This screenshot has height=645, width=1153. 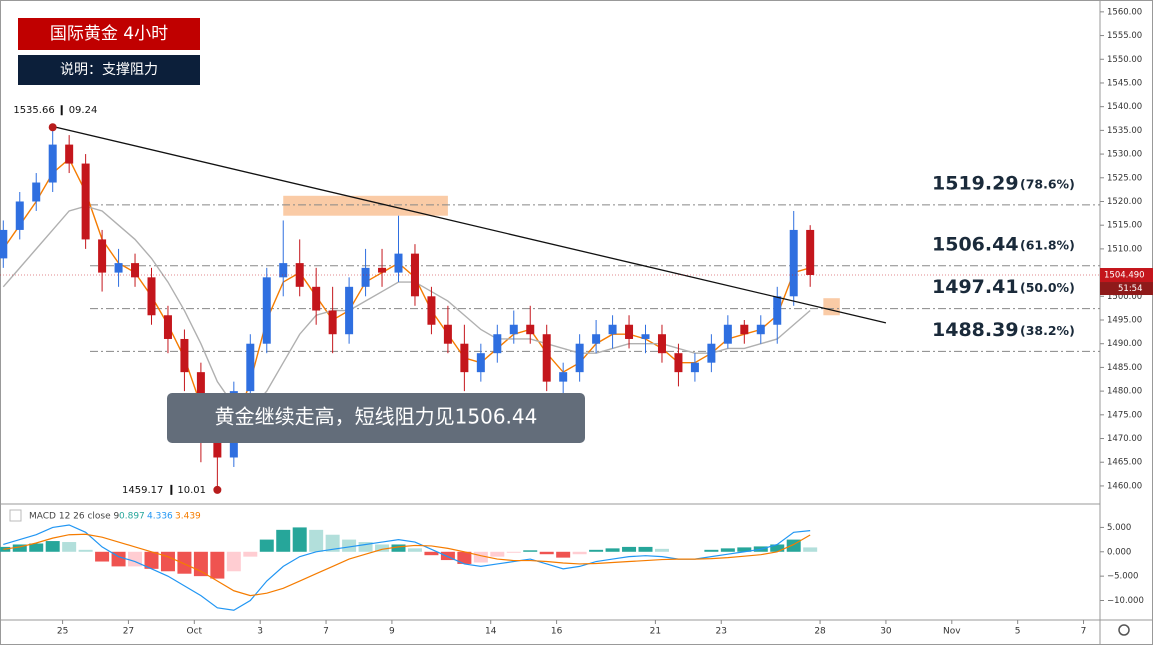 I want to click on x-tick-label: 16, so click(x=557, y=632).